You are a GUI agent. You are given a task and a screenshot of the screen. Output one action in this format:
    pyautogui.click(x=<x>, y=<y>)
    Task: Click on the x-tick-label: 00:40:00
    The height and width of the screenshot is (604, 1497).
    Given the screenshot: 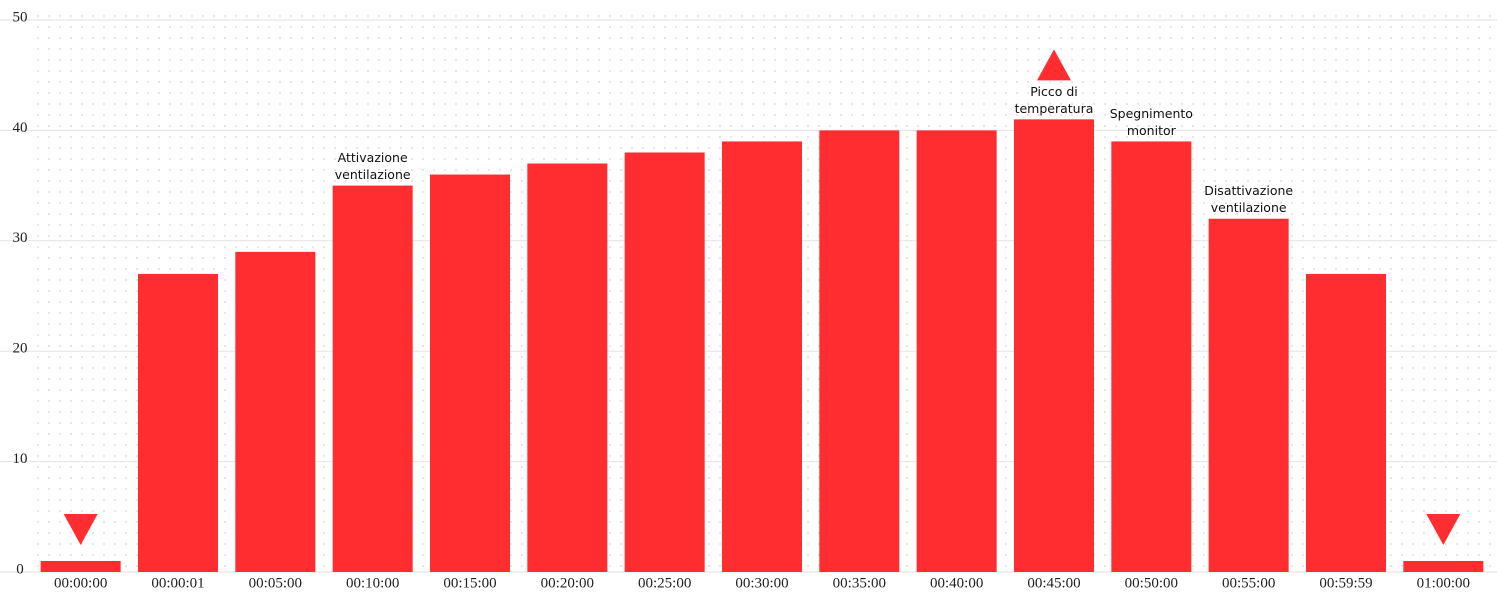 What is the action you would take?
    pyautogui.click(x=956, y=583)
    